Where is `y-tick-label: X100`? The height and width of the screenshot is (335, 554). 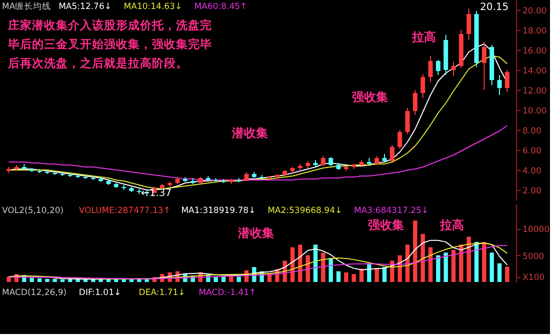
y-tick-label: X100 is located at coordinates (533, 278).